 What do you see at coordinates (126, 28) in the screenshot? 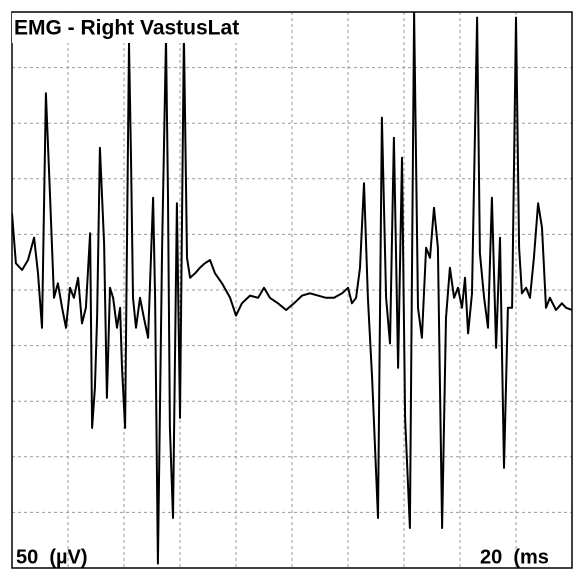
I see `chart-title: EMG - Right VastusLat` at bounding box center [126, 28].